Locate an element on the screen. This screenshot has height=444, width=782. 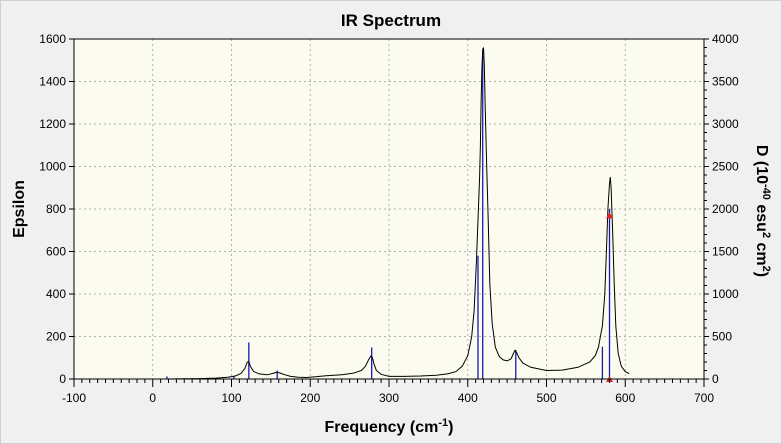
y-tick-label: 1200 is located at coordinates (52, 124).